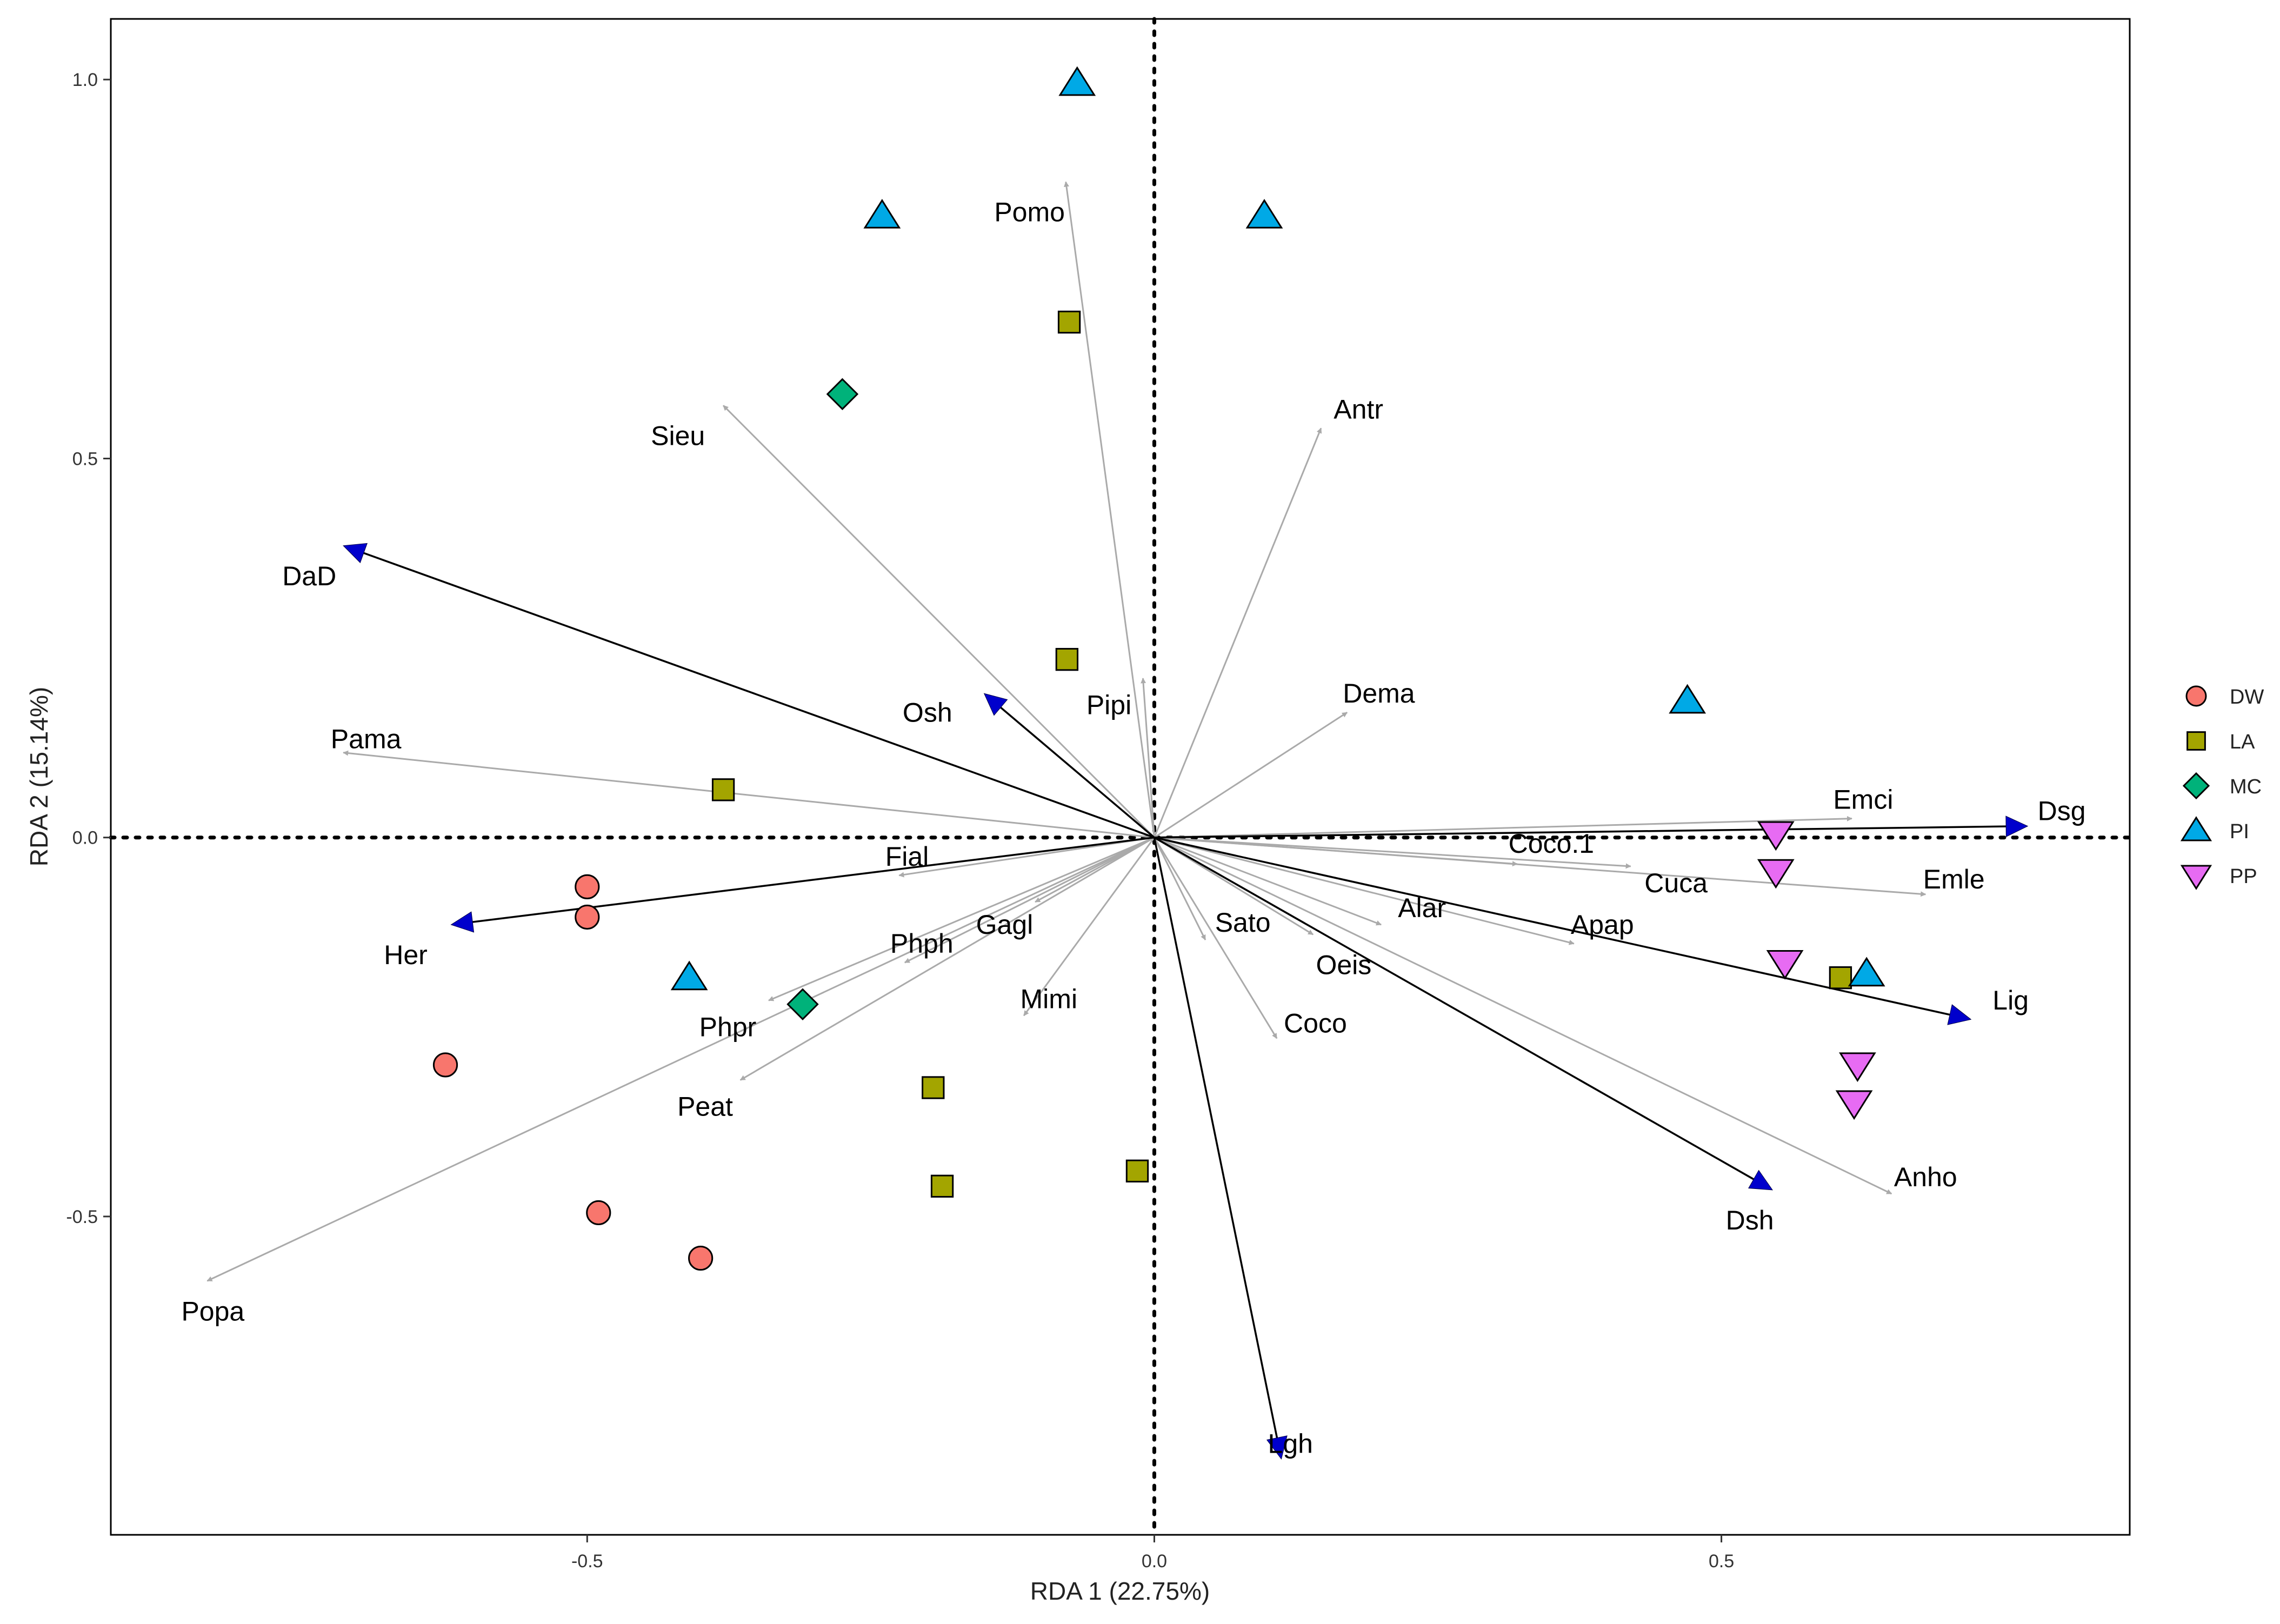 This screenshot has height=1624, width=2280. I want to click on legend-label: PI, so click(2239, 832).